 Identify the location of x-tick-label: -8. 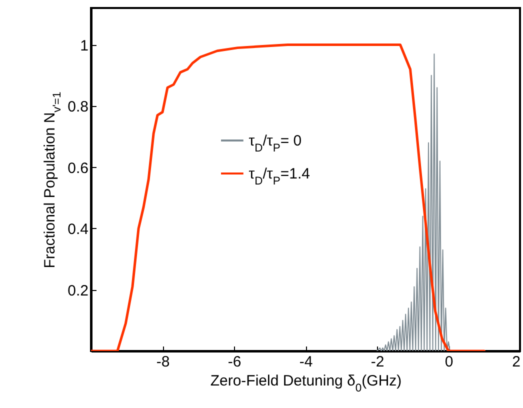
(163, 362).